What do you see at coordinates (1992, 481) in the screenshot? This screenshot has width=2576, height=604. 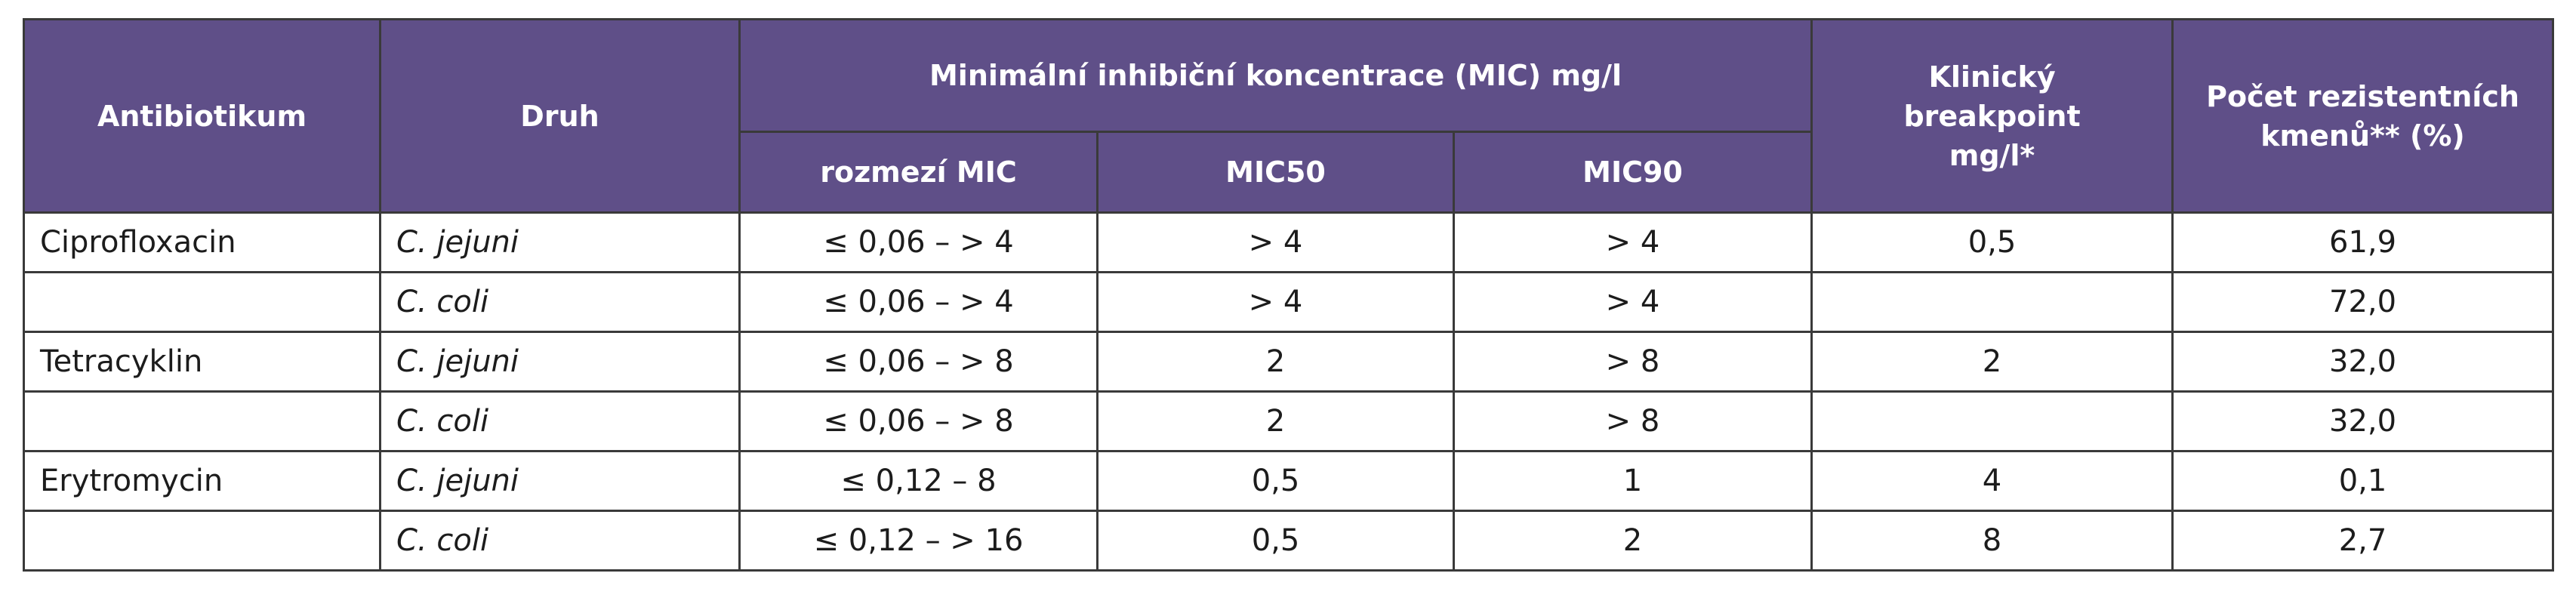 I see `cell-breakpoint: 4` at bounding box center [1992, 481].